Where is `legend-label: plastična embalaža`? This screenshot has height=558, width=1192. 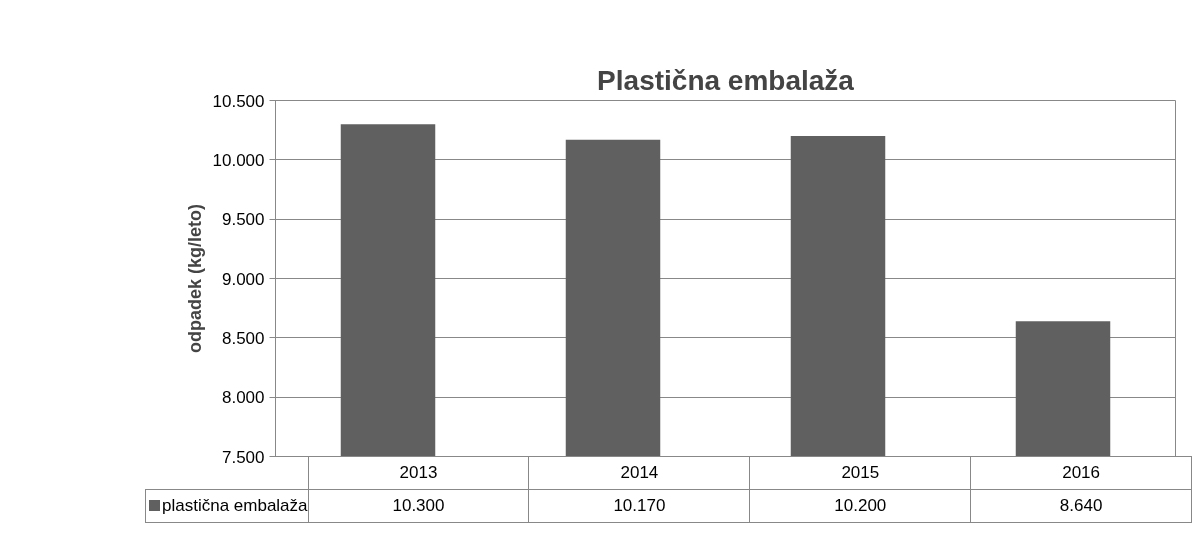
legend-label: plastična embalaža is located at coordinates (227, 506).